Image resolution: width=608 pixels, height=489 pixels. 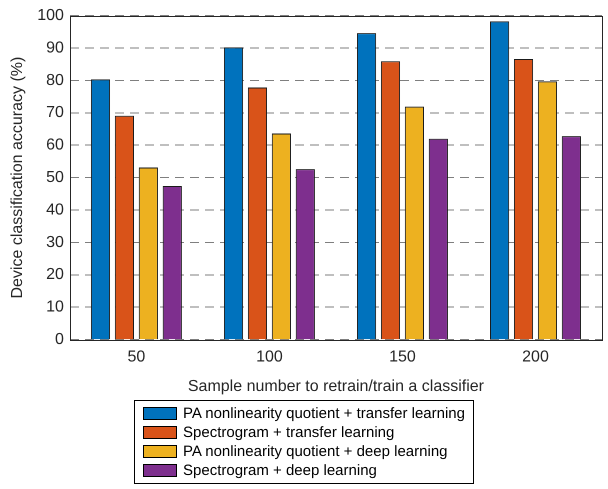 I want to click on legend-label: Spectrogram + transfer learning, so click(x=288, y=432).